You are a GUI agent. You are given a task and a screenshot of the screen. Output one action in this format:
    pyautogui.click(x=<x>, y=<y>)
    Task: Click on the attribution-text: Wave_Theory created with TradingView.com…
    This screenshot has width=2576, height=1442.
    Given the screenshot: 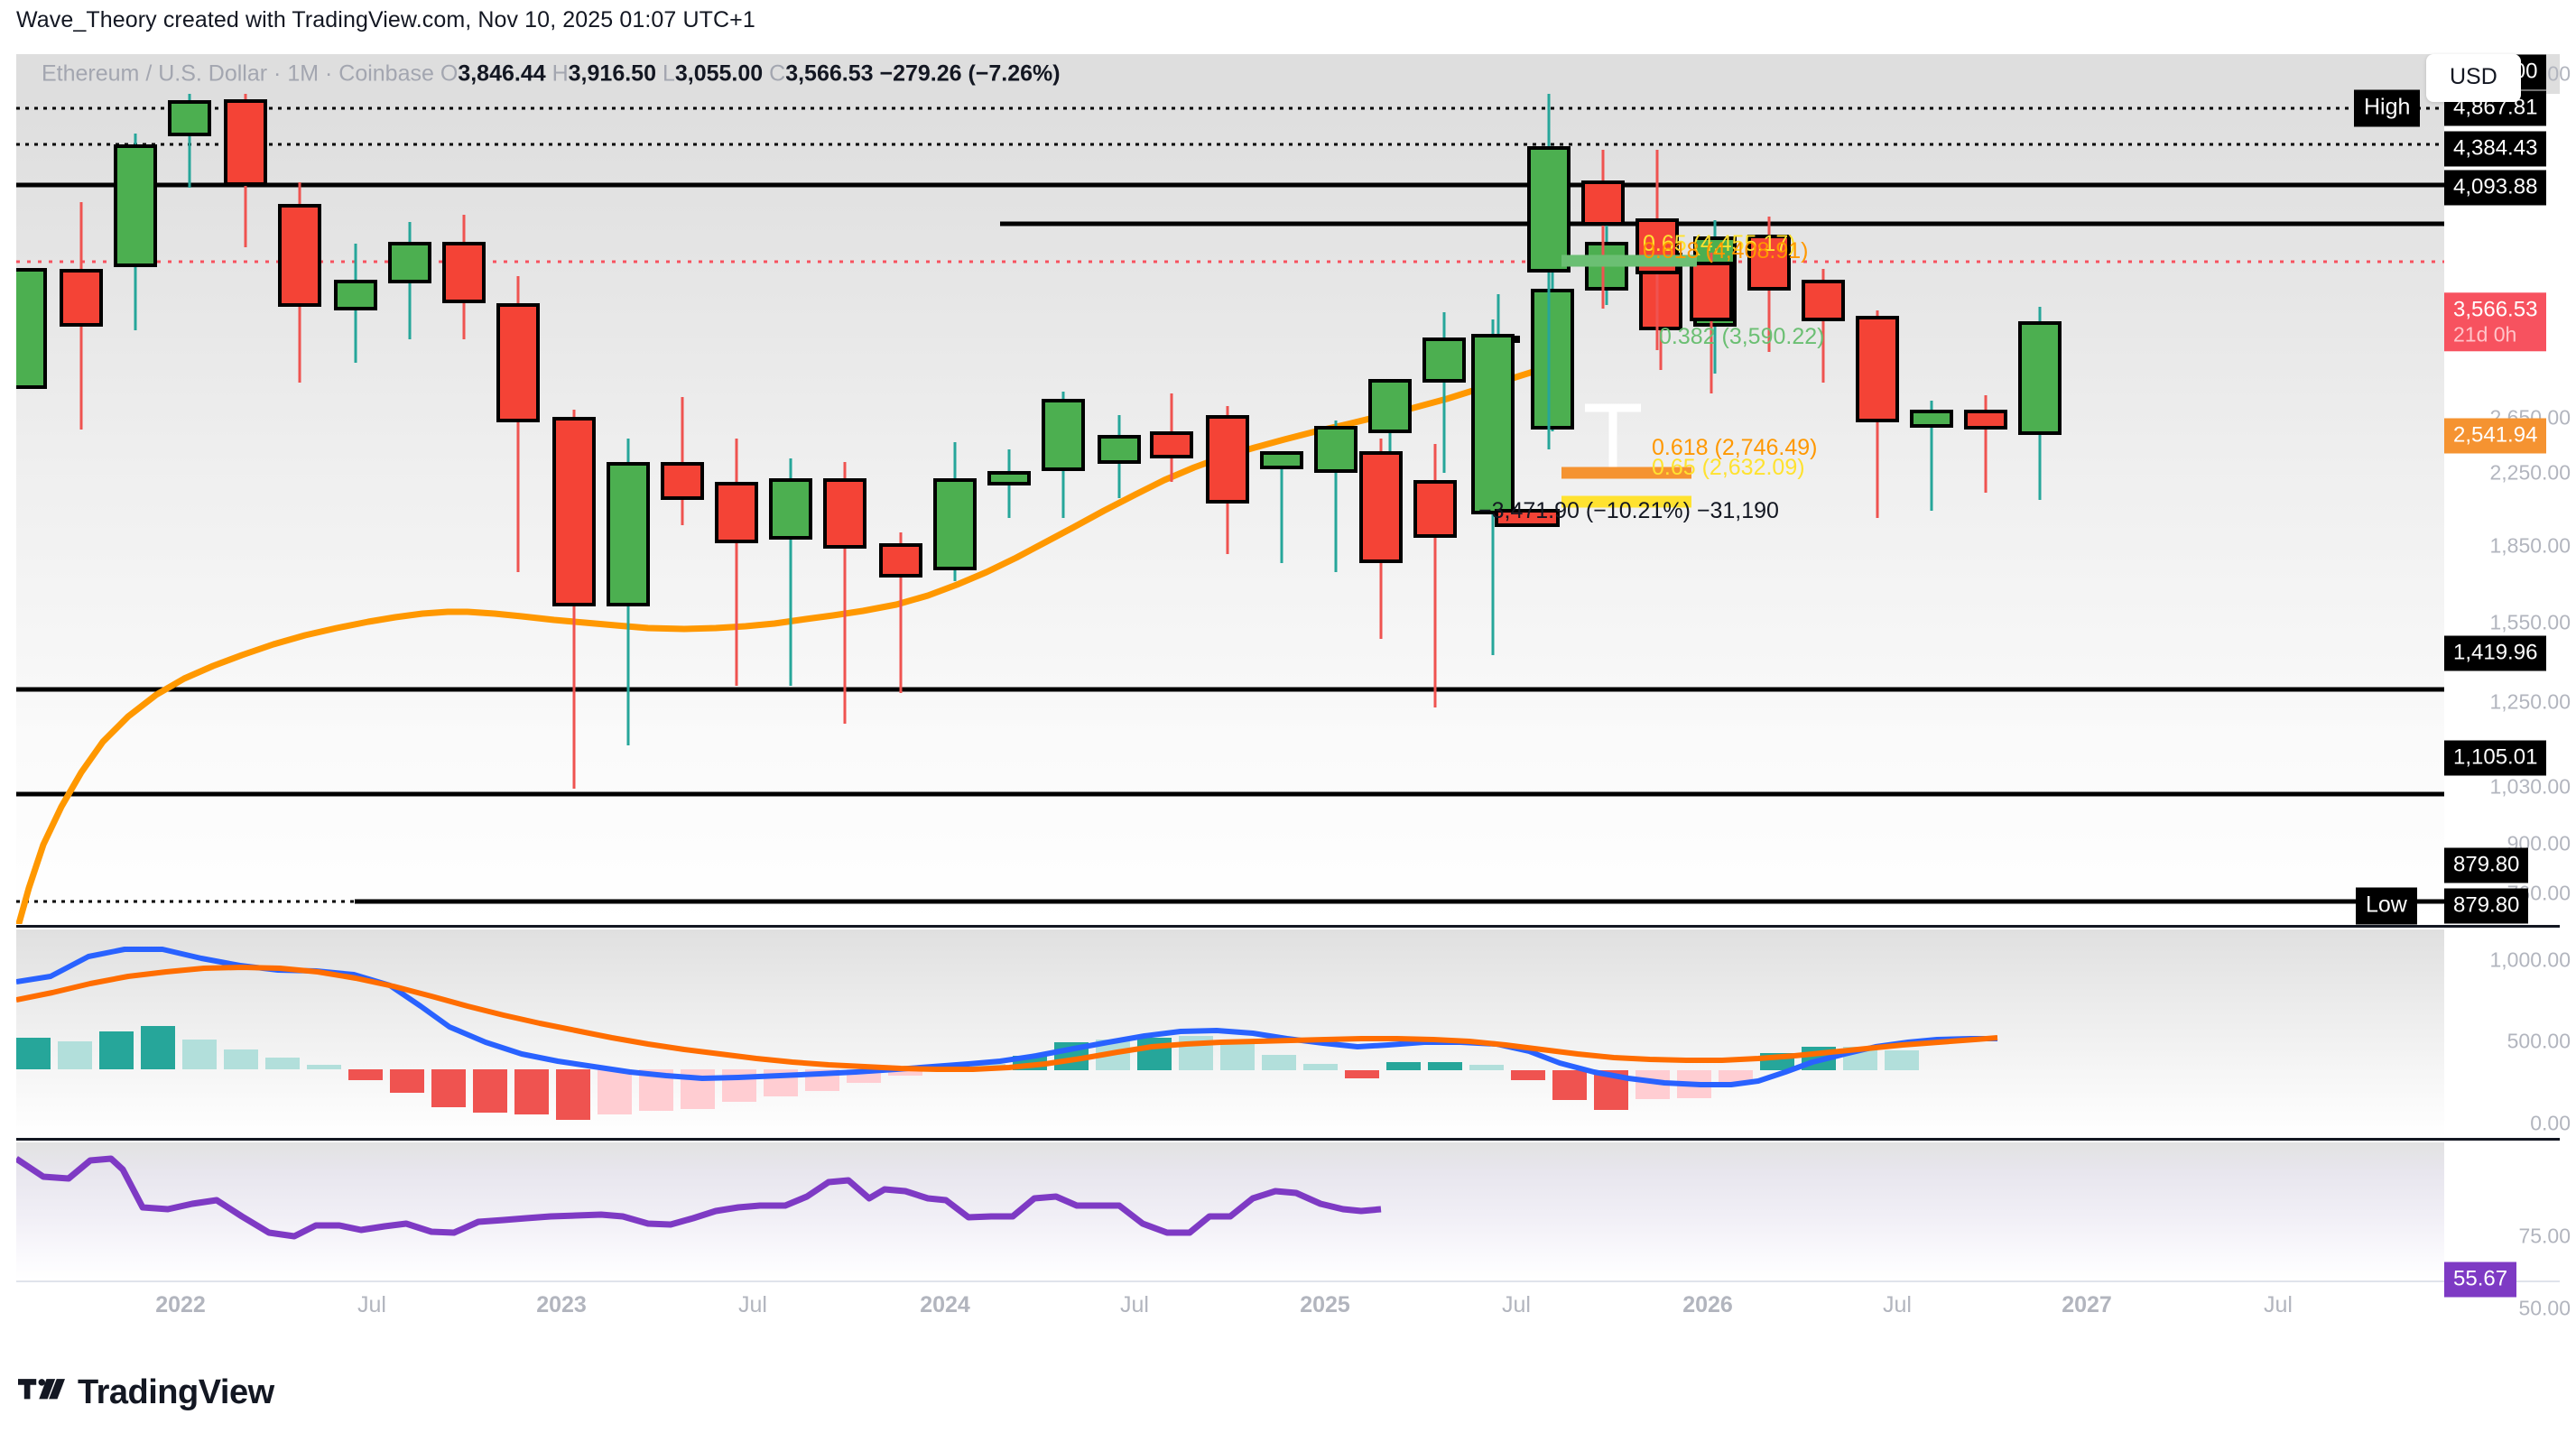 What is the action you would take?
    pyautogui.click(x=385, y=19)
    